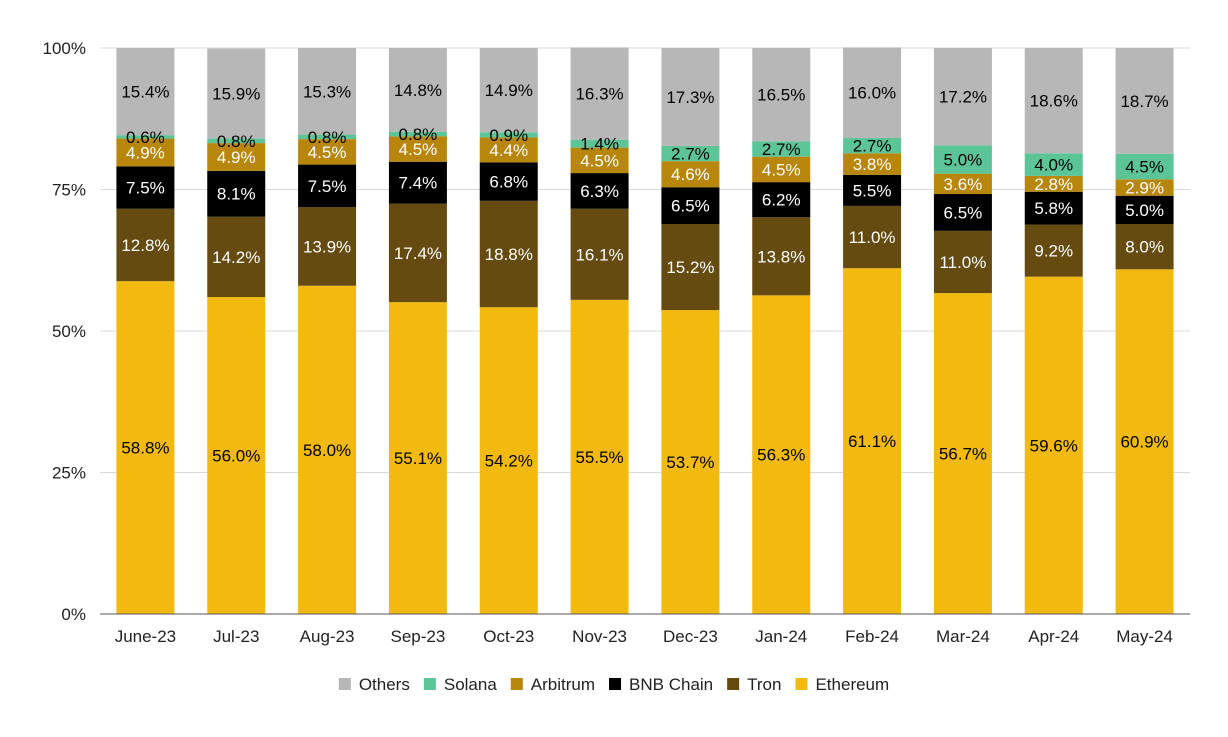  I want to click on data-label-bnb-chain-nov-23: 6.3%, so click(599, 191).